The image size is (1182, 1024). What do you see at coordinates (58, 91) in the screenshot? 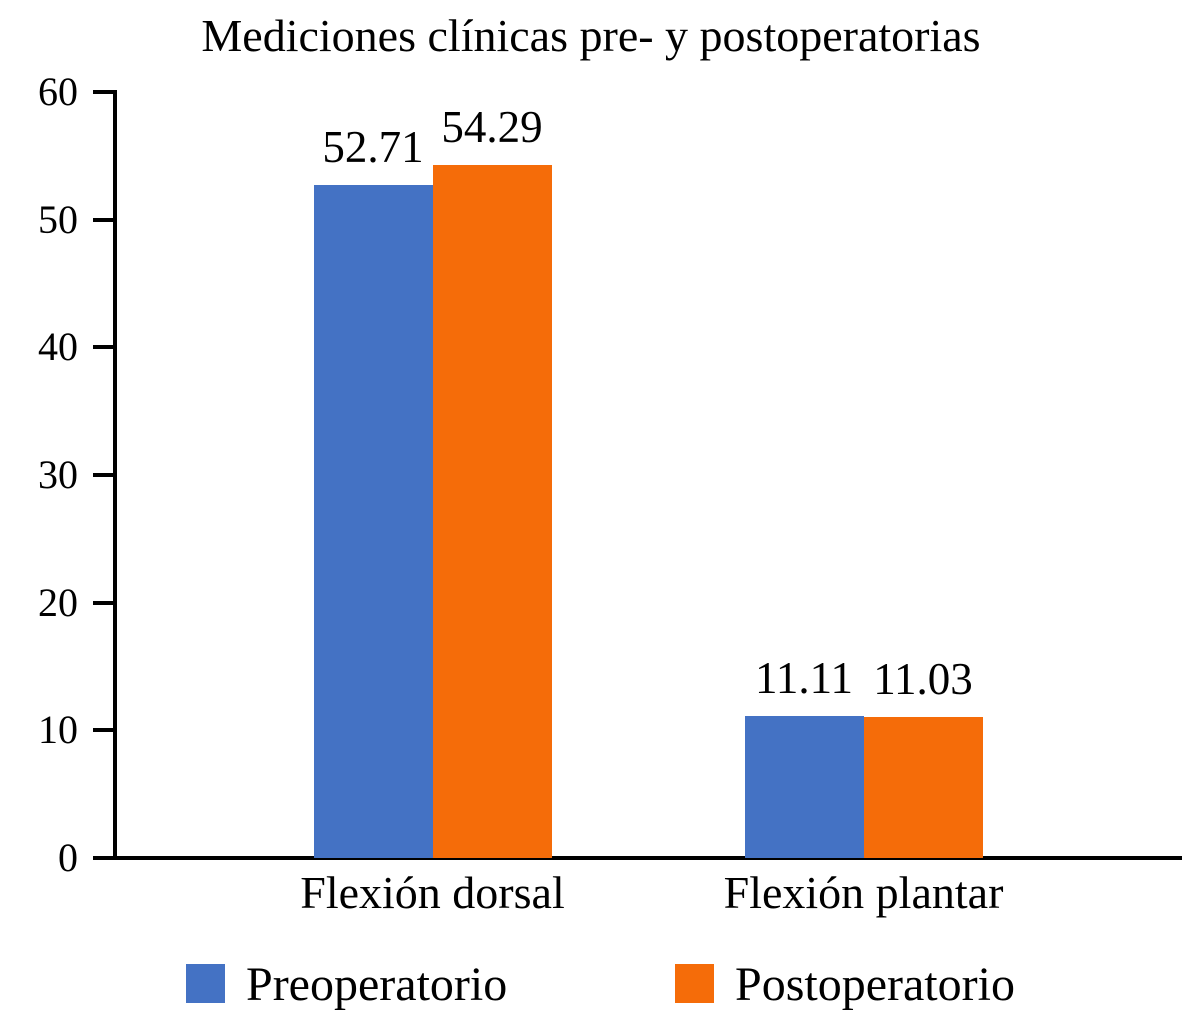
I see `y-tick-label: 60` at bounding box center [58, 91].